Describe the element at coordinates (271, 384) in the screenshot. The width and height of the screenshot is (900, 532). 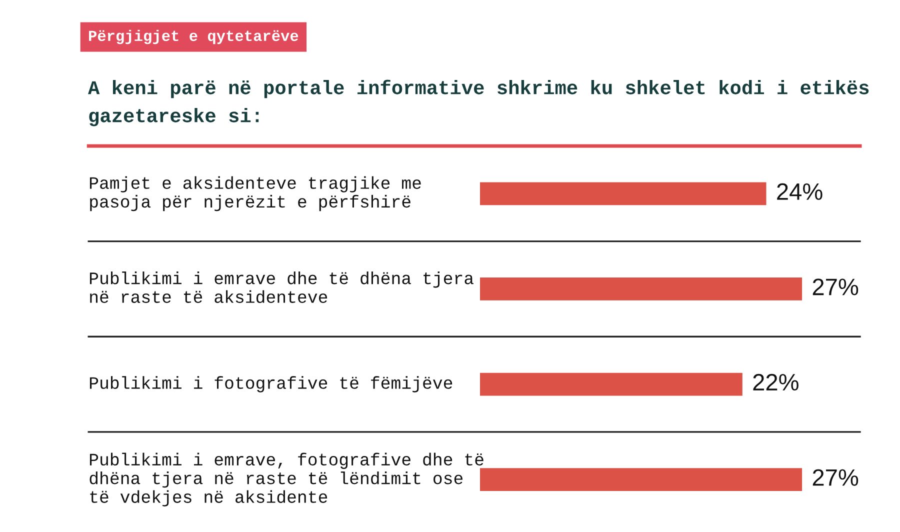
I see `y-tick-label: Publikimi i fotografive të fëmijëve` at that location.